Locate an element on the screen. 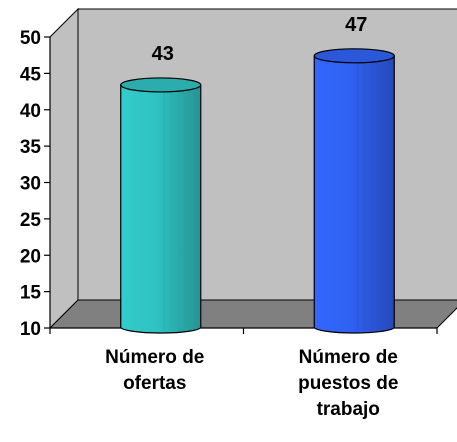 The image size is (457, 442). x-category-label: Número de ofertas is located at coordinates (154, 370).